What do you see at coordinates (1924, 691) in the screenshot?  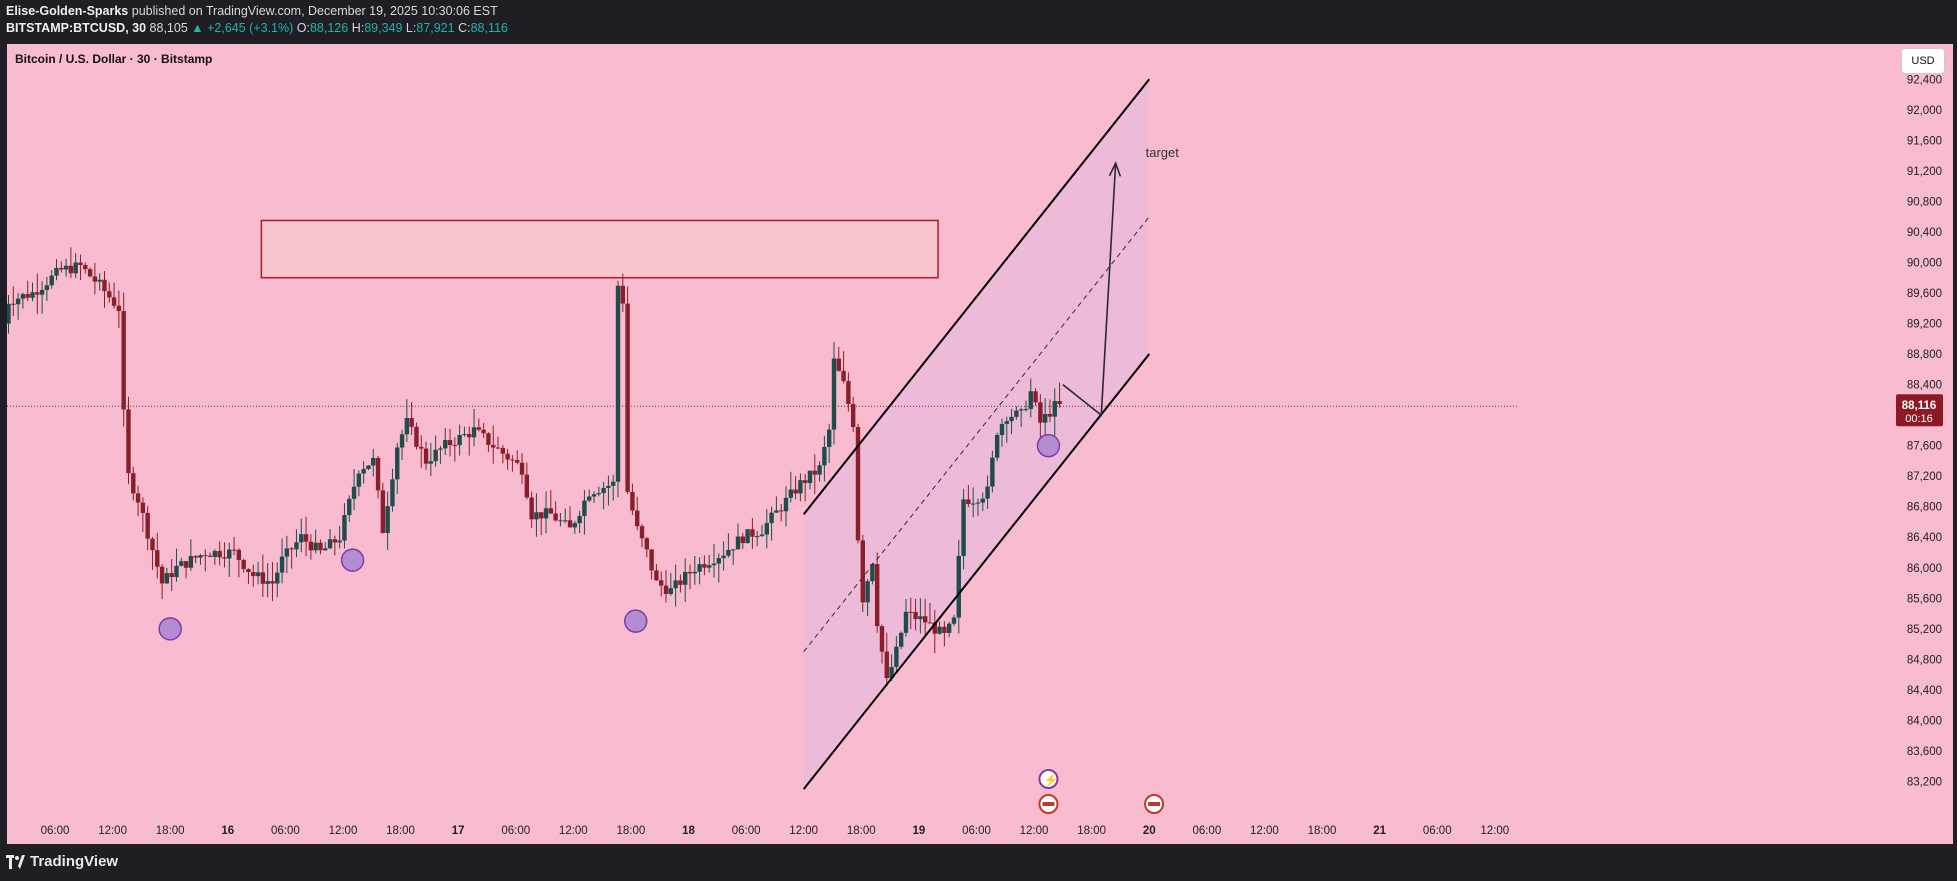 I see `y-tick-label: 84,400` at bounding box center [1924, 691].